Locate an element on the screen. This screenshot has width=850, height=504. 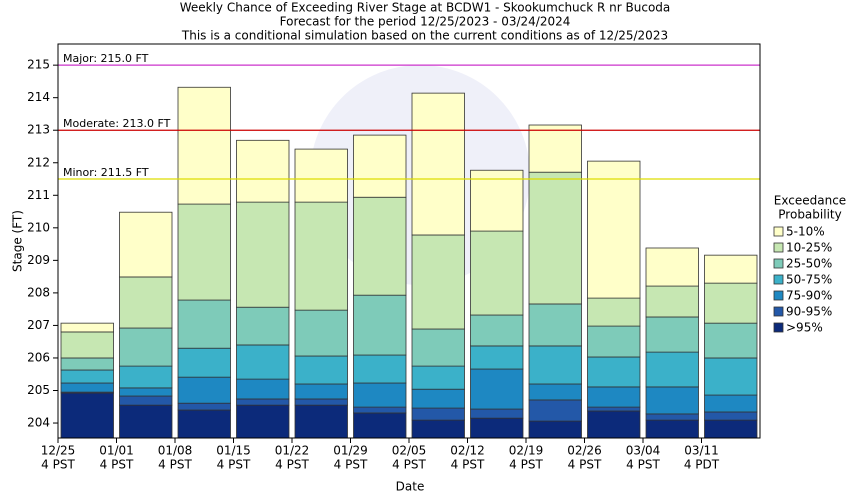
y-tick-label: 206 is located at coordinates (38, 357).